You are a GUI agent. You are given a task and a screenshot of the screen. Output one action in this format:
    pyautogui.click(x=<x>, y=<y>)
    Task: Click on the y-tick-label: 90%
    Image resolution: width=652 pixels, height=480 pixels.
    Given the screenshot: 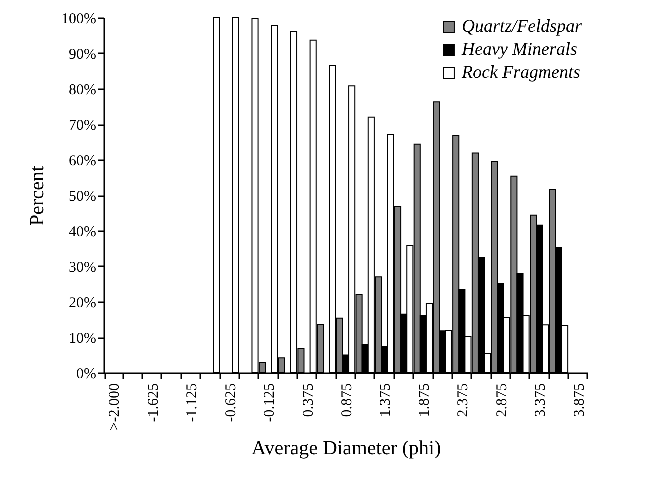 What is the action you would take?
    pyautogui.click(x=82, y=55)
    